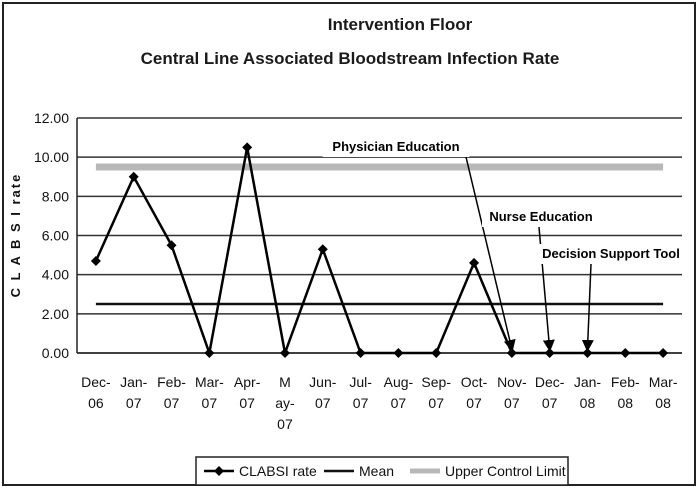  Describe the element at coordinates (51, 118) in the screenshot. I see `y-tick-label: 12.00` at that location.